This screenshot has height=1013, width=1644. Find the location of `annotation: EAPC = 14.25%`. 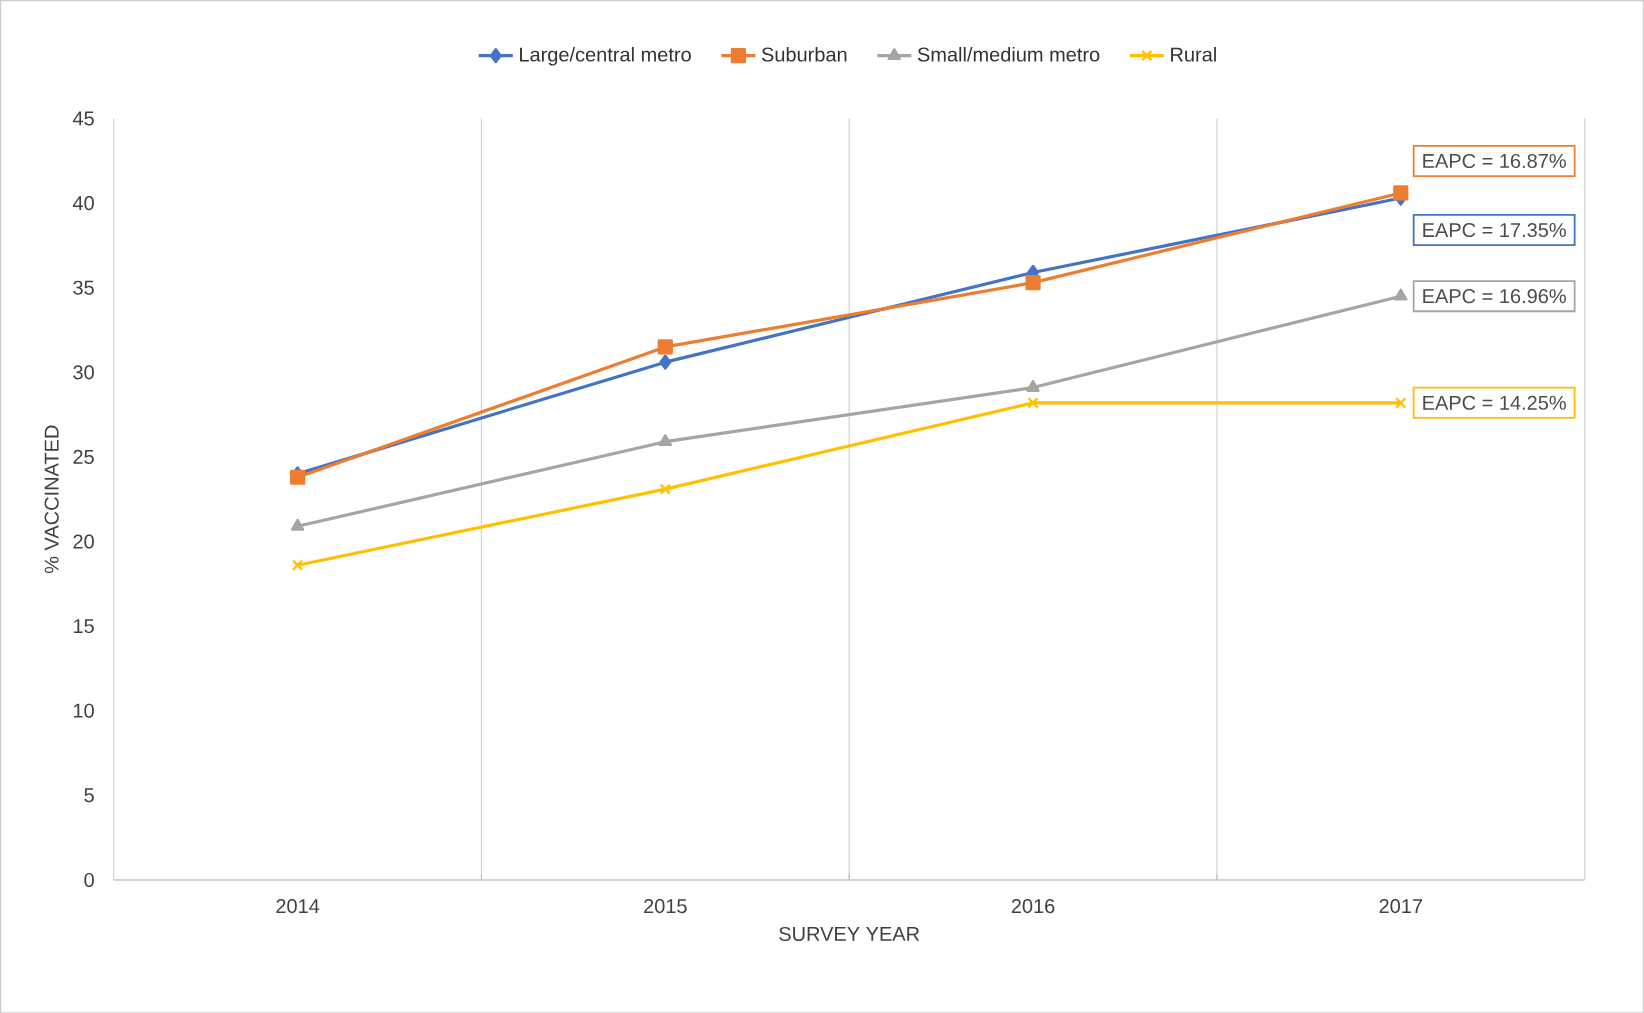

annotation: EAPC = 14.25% is located at coordinates (1494, 402).